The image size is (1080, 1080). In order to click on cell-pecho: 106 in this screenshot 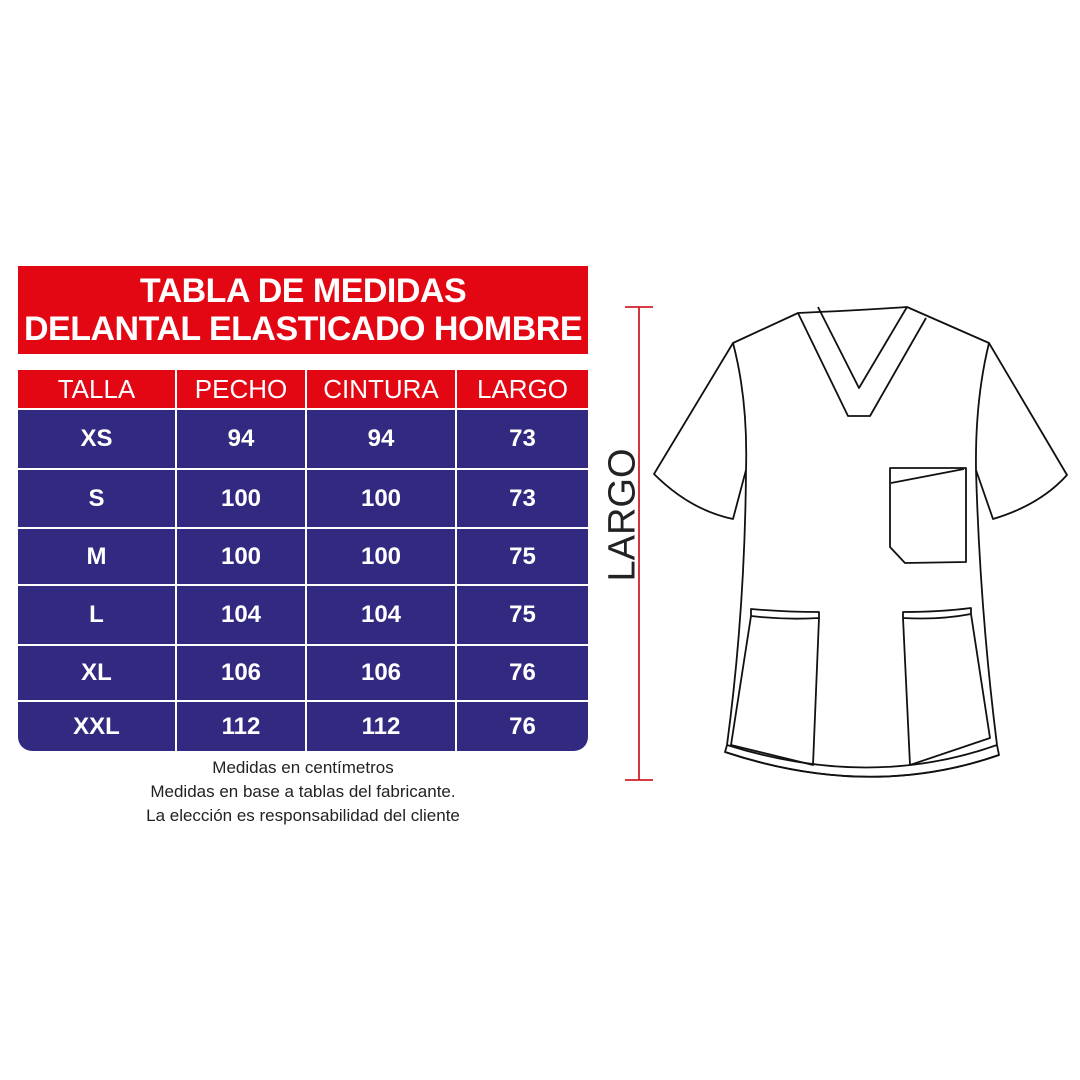, I will do `click(241, 673)`.